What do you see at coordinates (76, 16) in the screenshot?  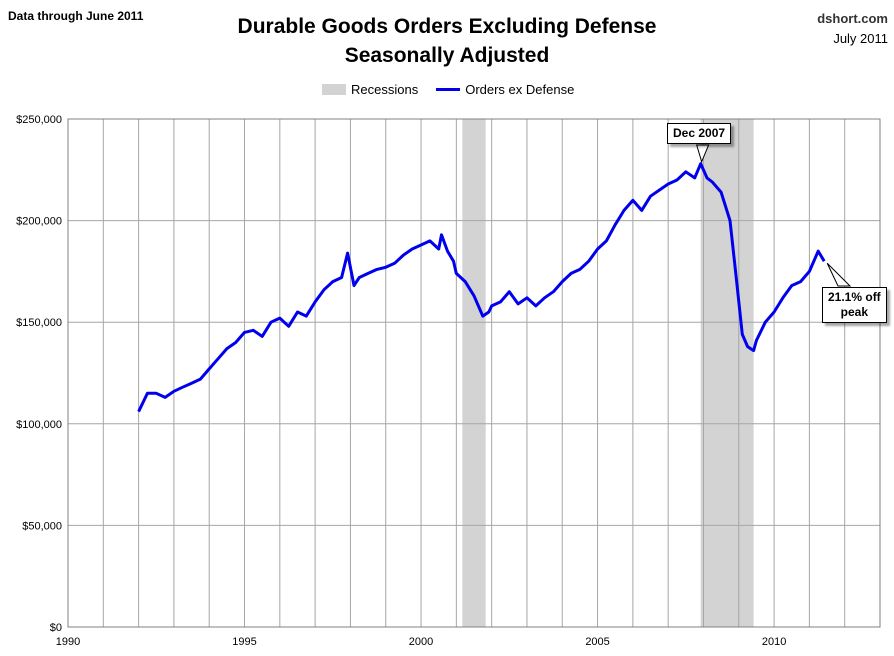 I see `data-through-note: Data through June 2011` at bounding box center [76, 16].